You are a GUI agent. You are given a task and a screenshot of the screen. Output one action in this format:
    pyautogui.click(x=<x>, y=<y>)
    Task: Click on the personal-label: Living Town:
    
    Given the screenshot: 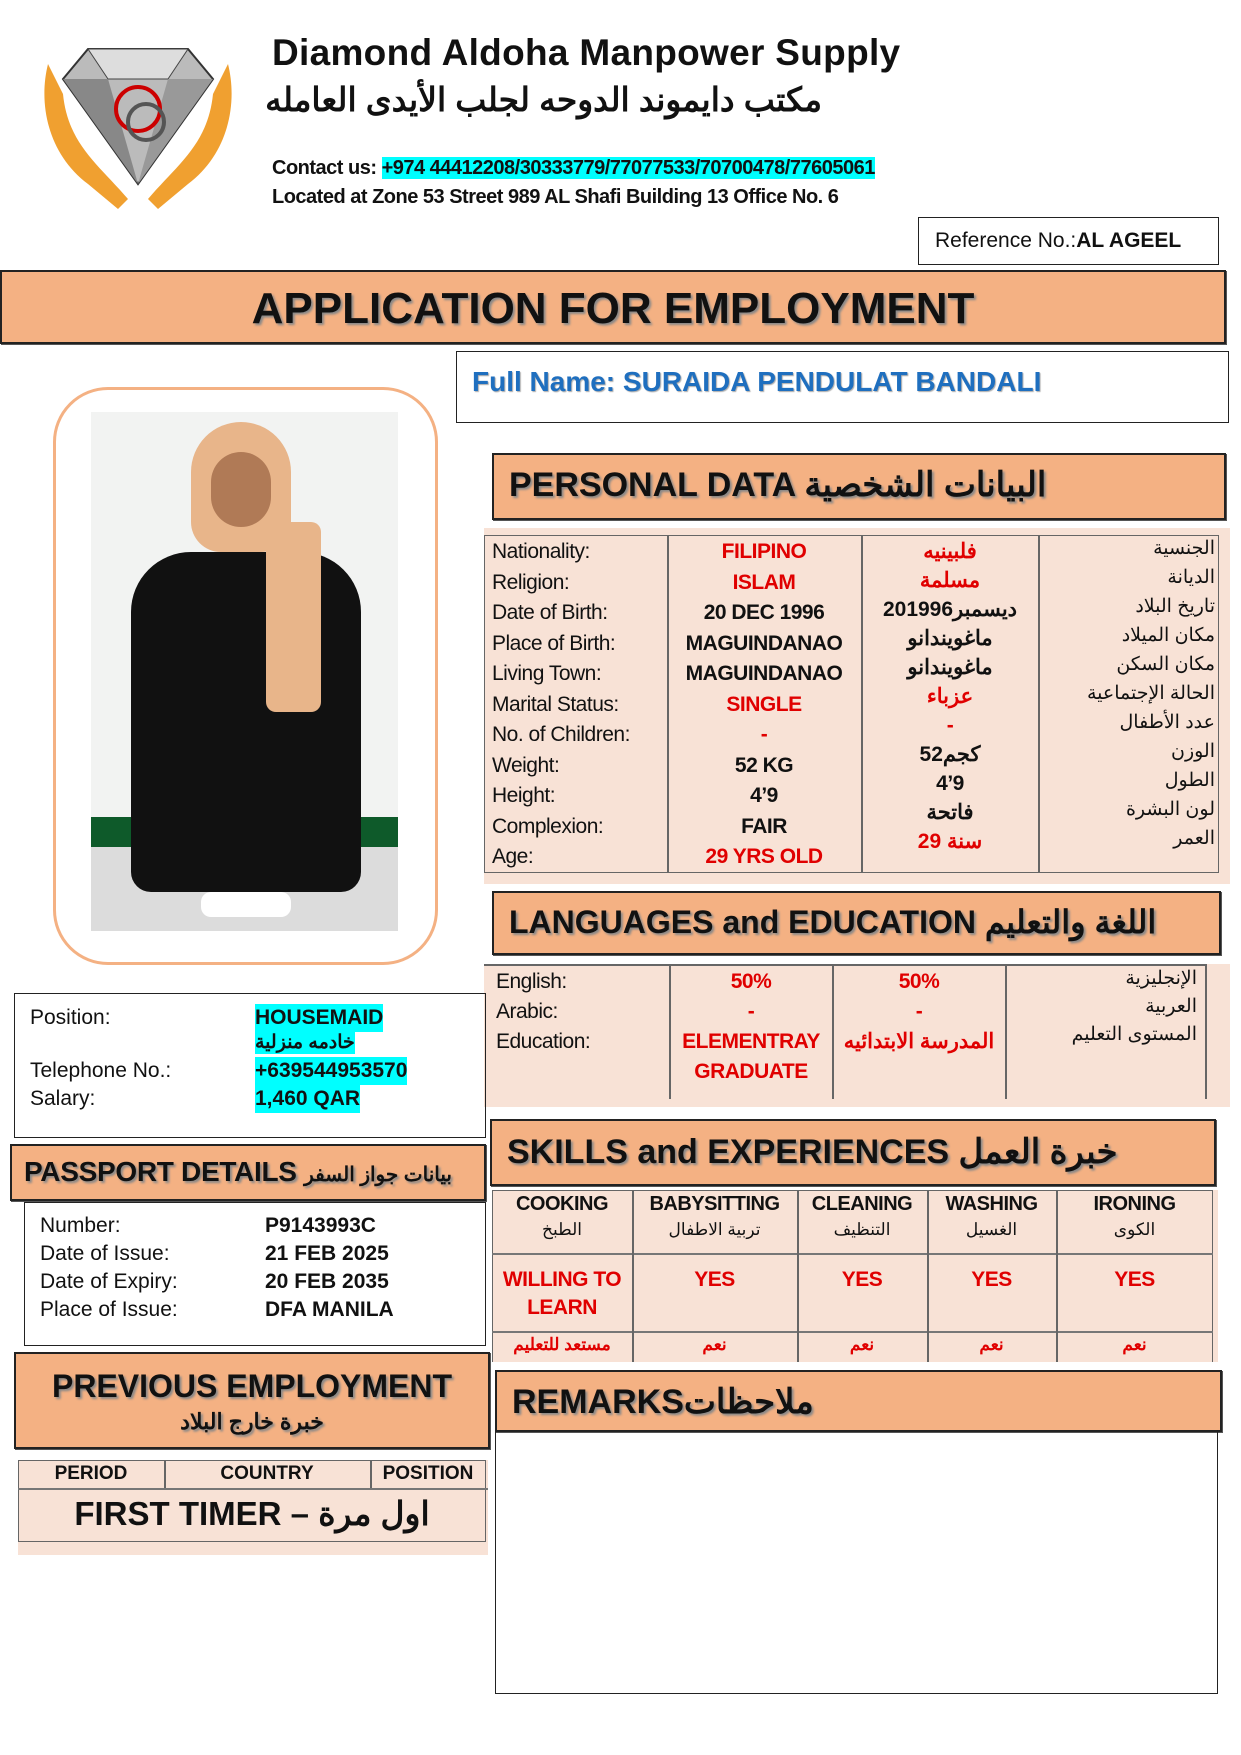 What is the action you would take?
    pyautogui.click(x=547, y=673)
    